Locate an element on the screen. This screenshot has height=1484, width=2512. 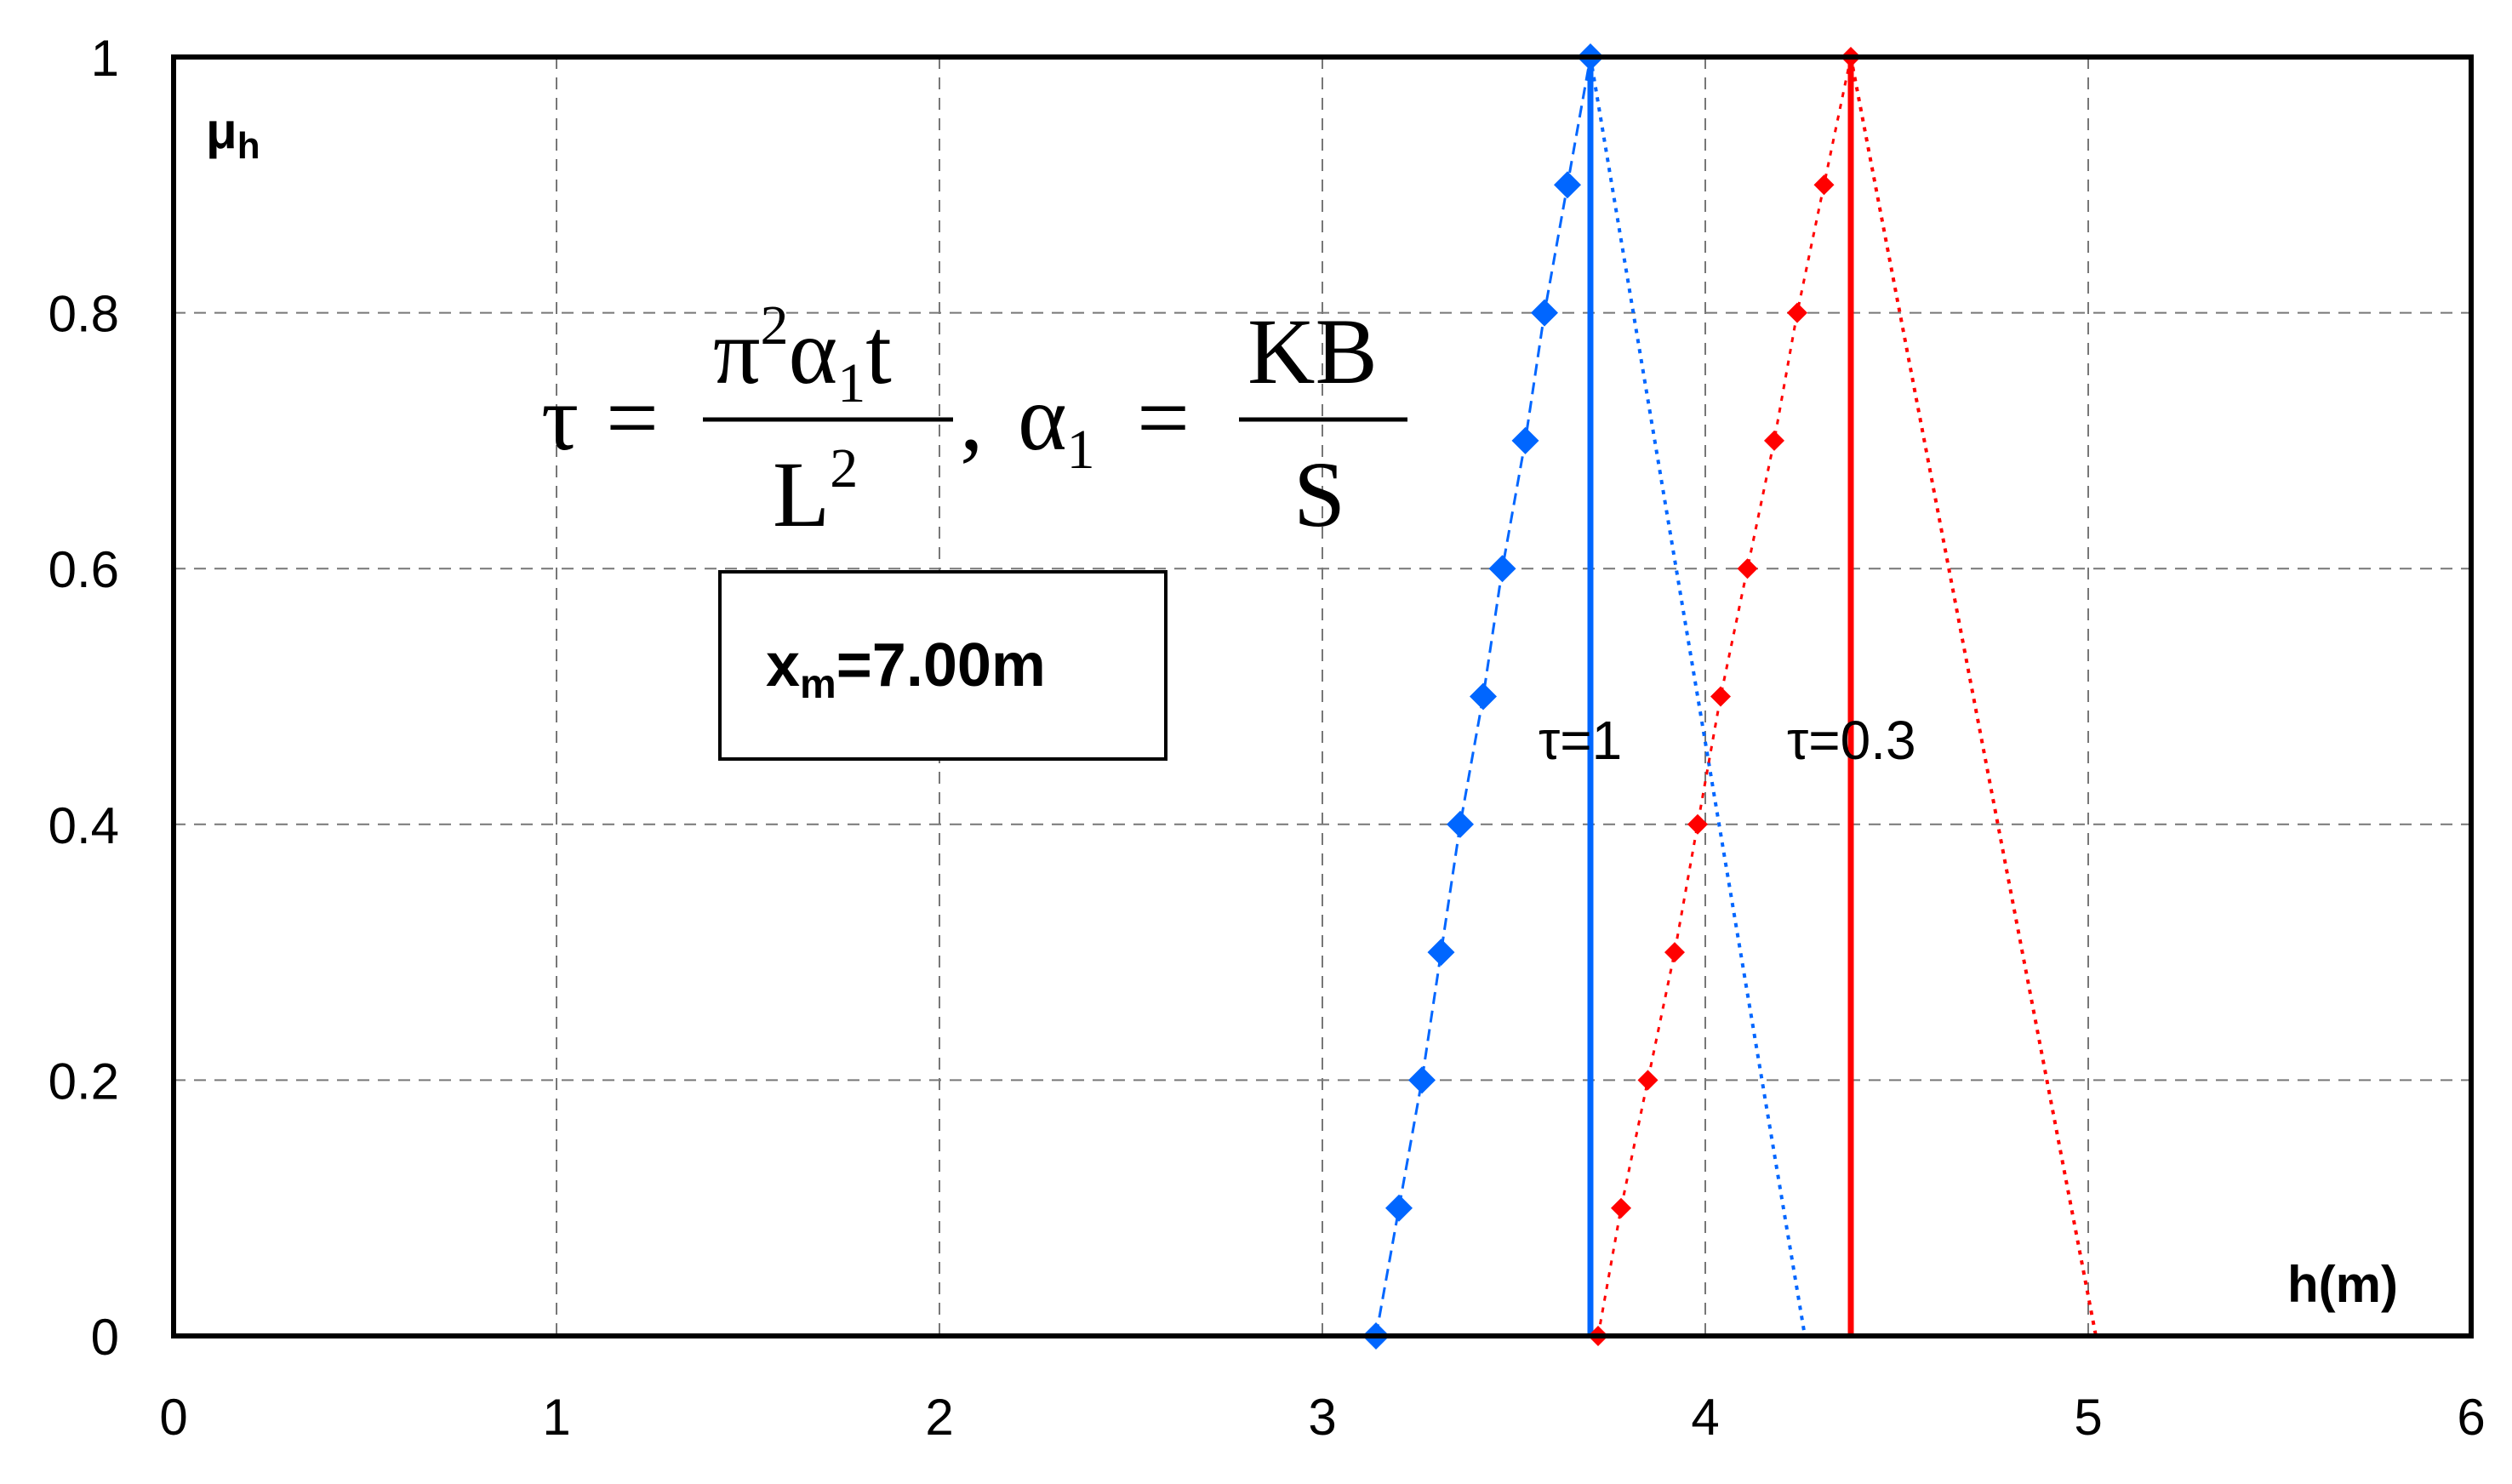
series-1-right-line is located at coordinates (1974, 696).